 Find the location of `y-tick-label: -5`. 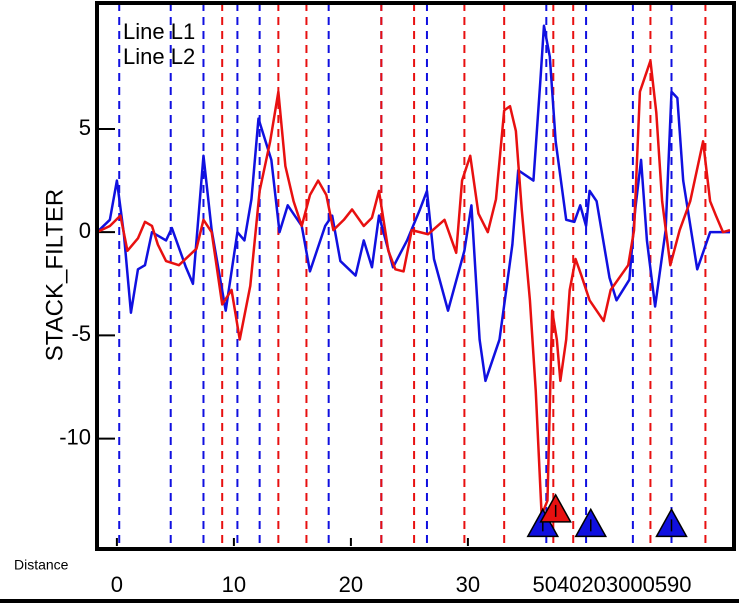

y-tick-label: -5 is located at coordinates (81, 333).